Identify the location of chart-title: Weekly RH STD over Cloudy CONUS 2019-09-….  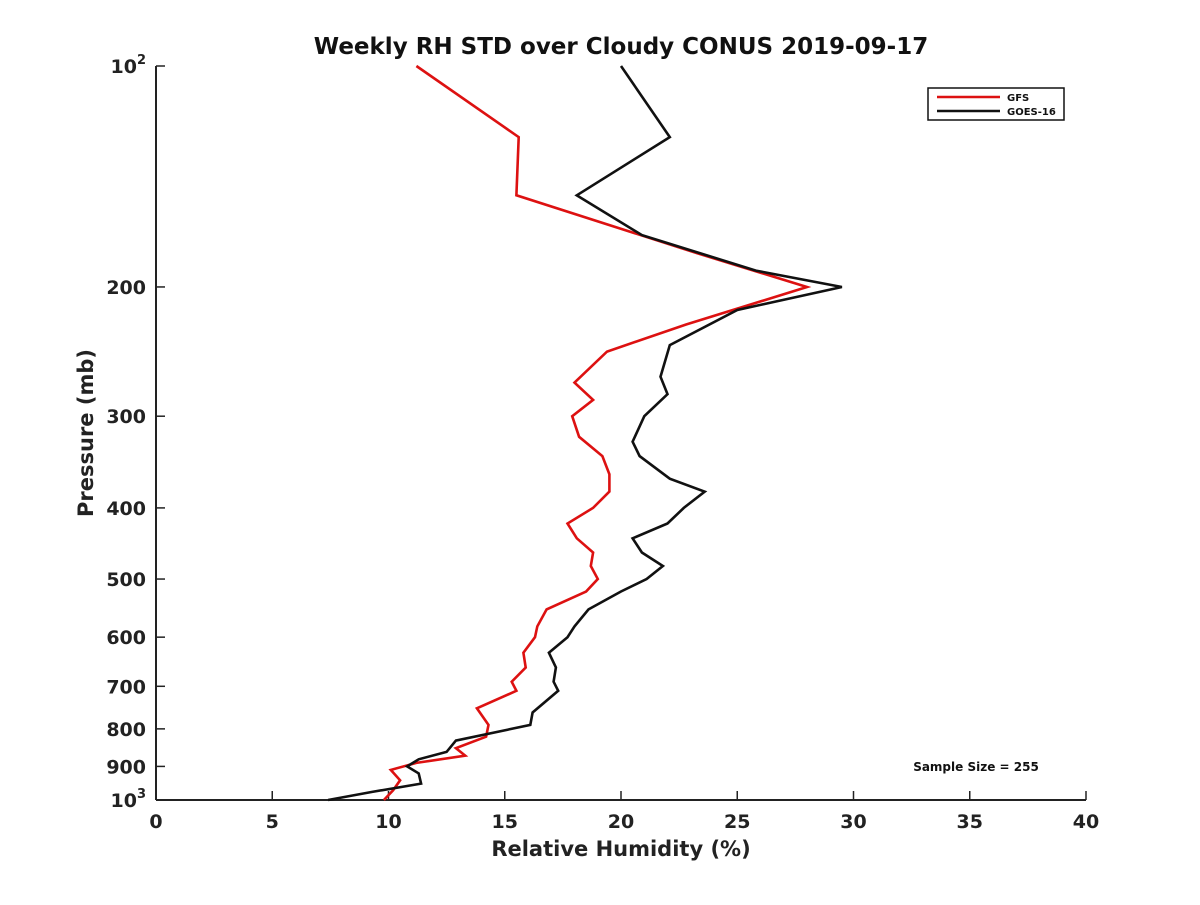
(621, 47).